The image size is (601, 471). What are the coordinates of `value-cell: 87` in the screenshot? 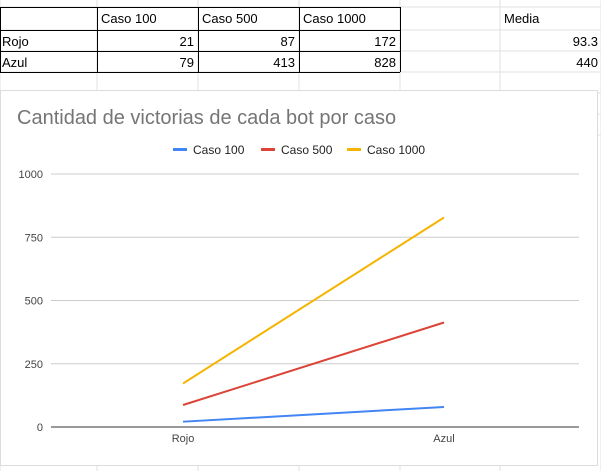 It's located at (288, 41).